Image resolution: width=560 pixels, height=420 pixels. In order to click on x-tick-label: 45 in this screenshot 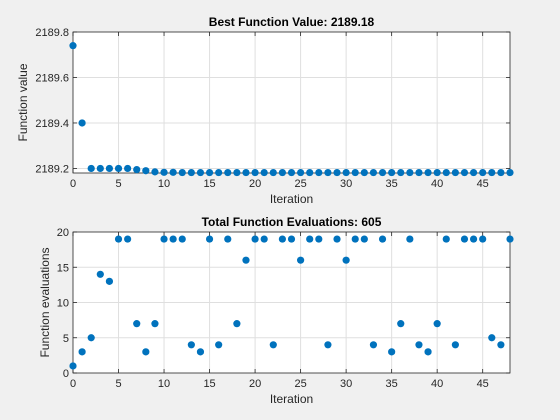, I will do `click(483, 384)`.